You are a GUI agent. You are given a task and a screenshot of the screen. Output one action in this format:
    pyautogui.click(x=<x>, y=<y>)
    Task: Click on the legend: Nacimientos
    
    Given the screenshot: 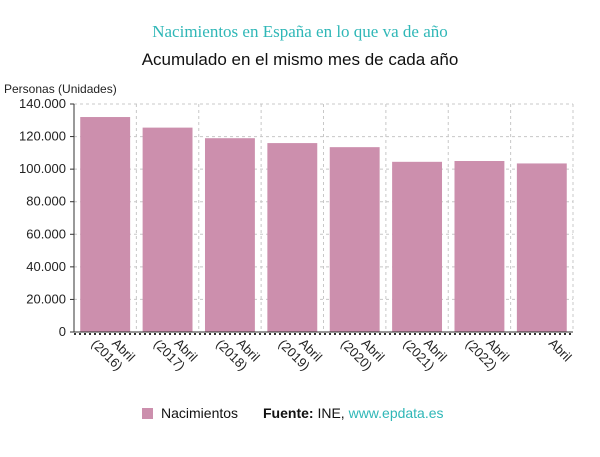 What is the action you would take?
    pyautogui.click(x=190, y=413)
    